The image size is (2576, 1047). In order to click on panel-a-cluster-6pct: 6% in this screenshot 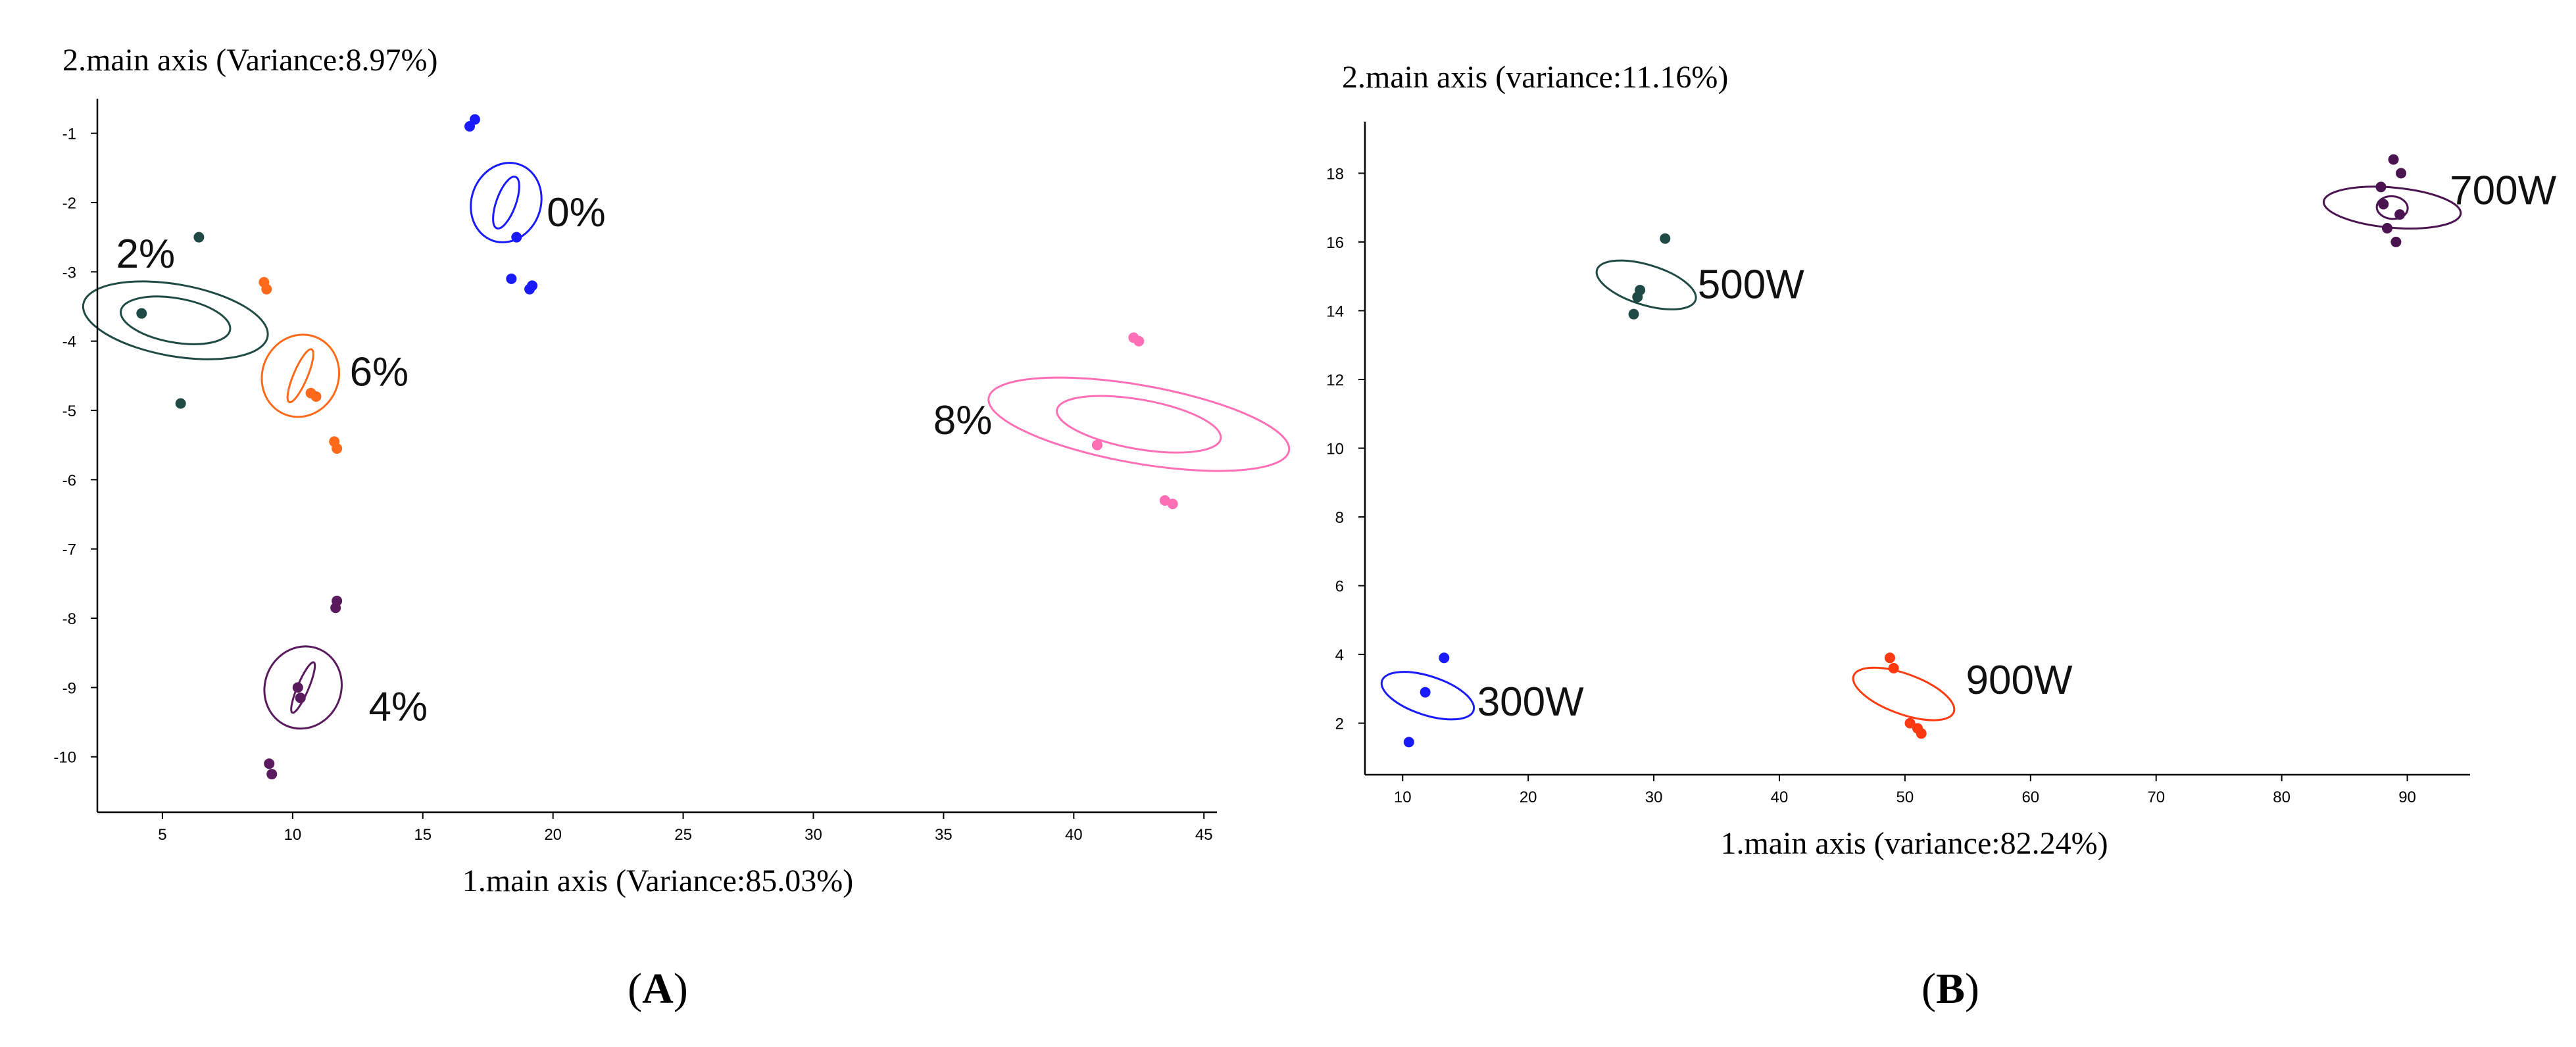, I will do `click(334, 365)`.